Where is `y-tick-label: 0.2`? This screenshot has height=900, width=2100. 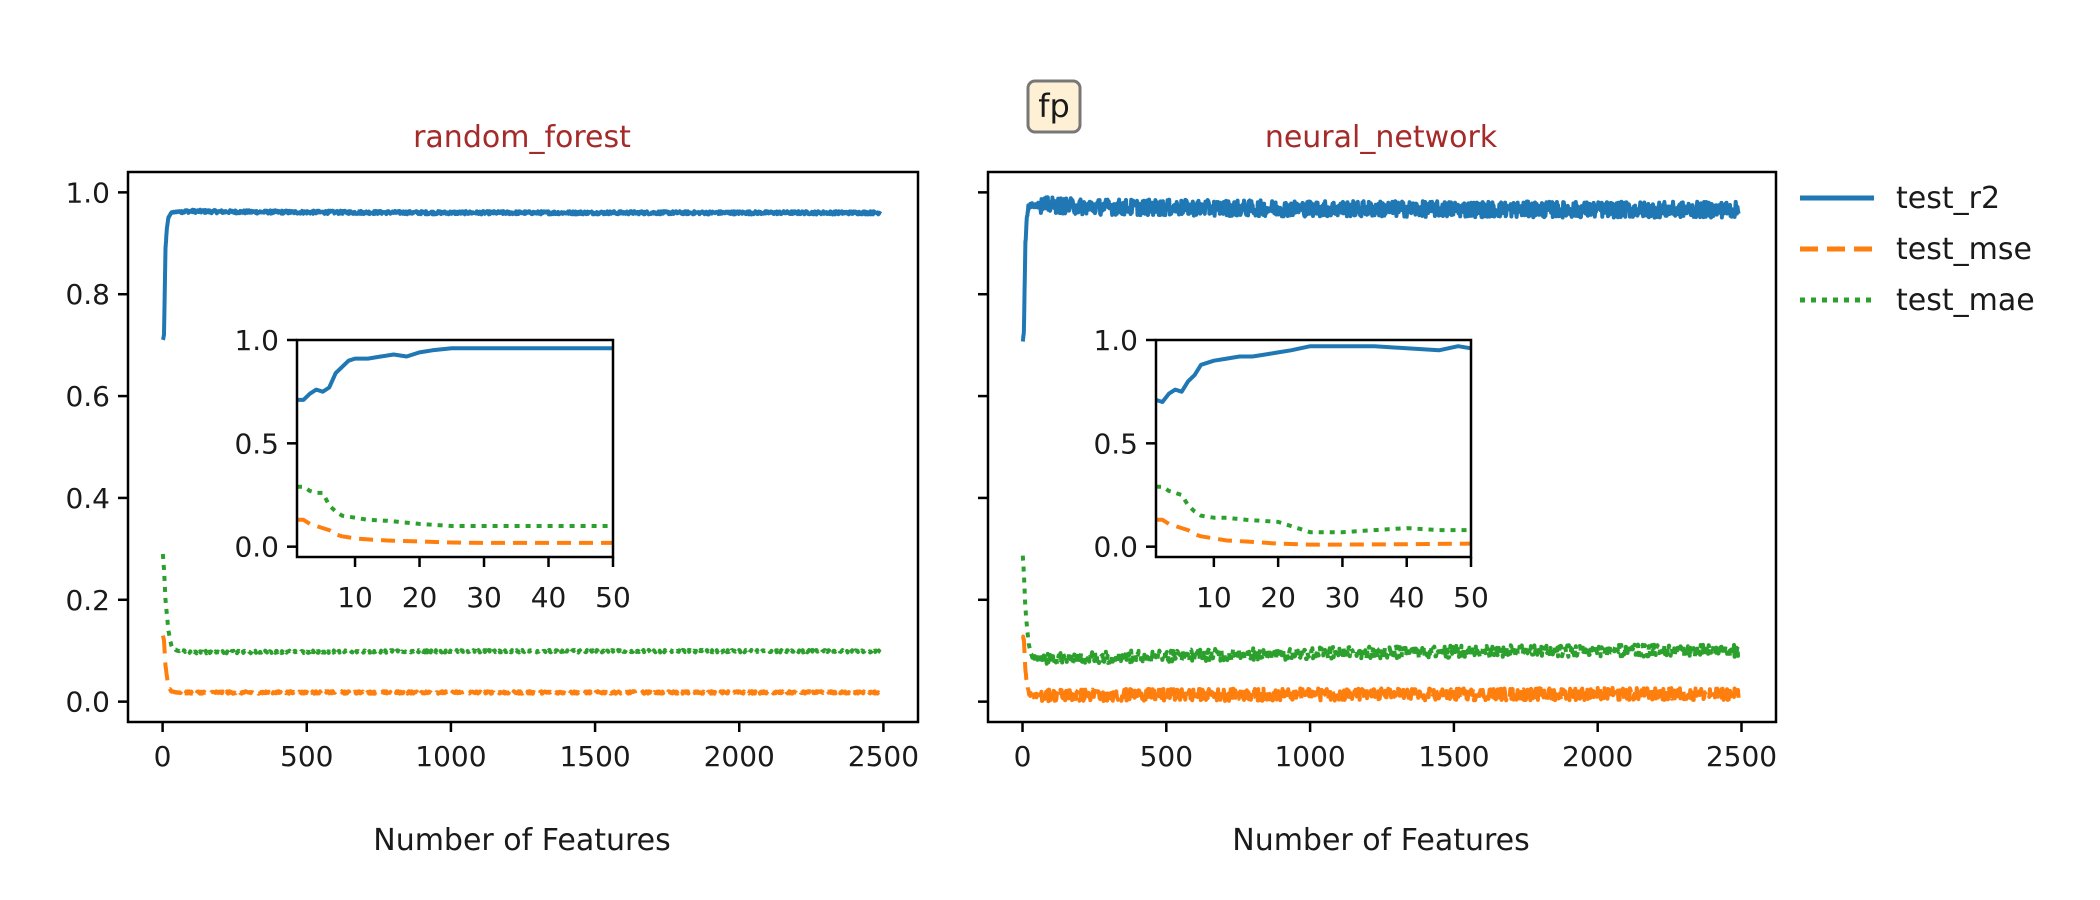
y-tick-label: 0.2 is located at coordinates (87, 600).